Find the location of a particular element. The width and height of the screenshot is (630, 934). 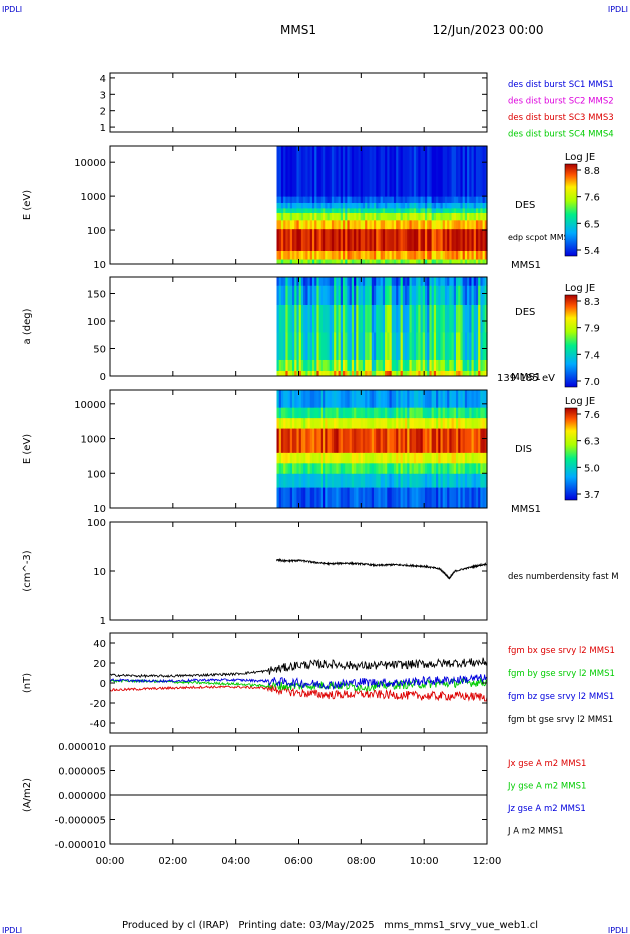

density-ytick-label: 1 is located at coordinates (103, 621).